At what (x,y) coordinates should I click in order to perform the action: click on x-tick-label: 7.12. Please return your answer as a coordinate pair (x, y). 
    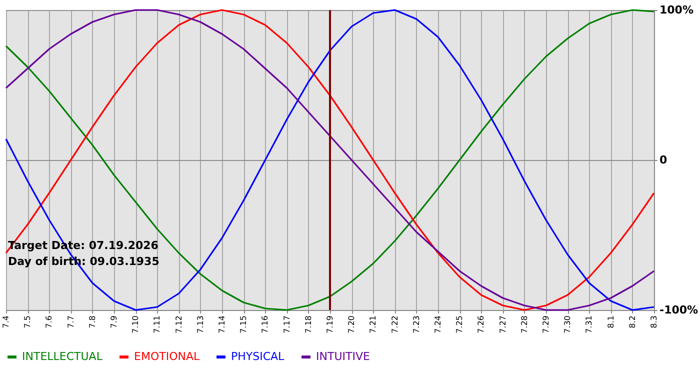
    Looking at the image, I should click on (179, 325).